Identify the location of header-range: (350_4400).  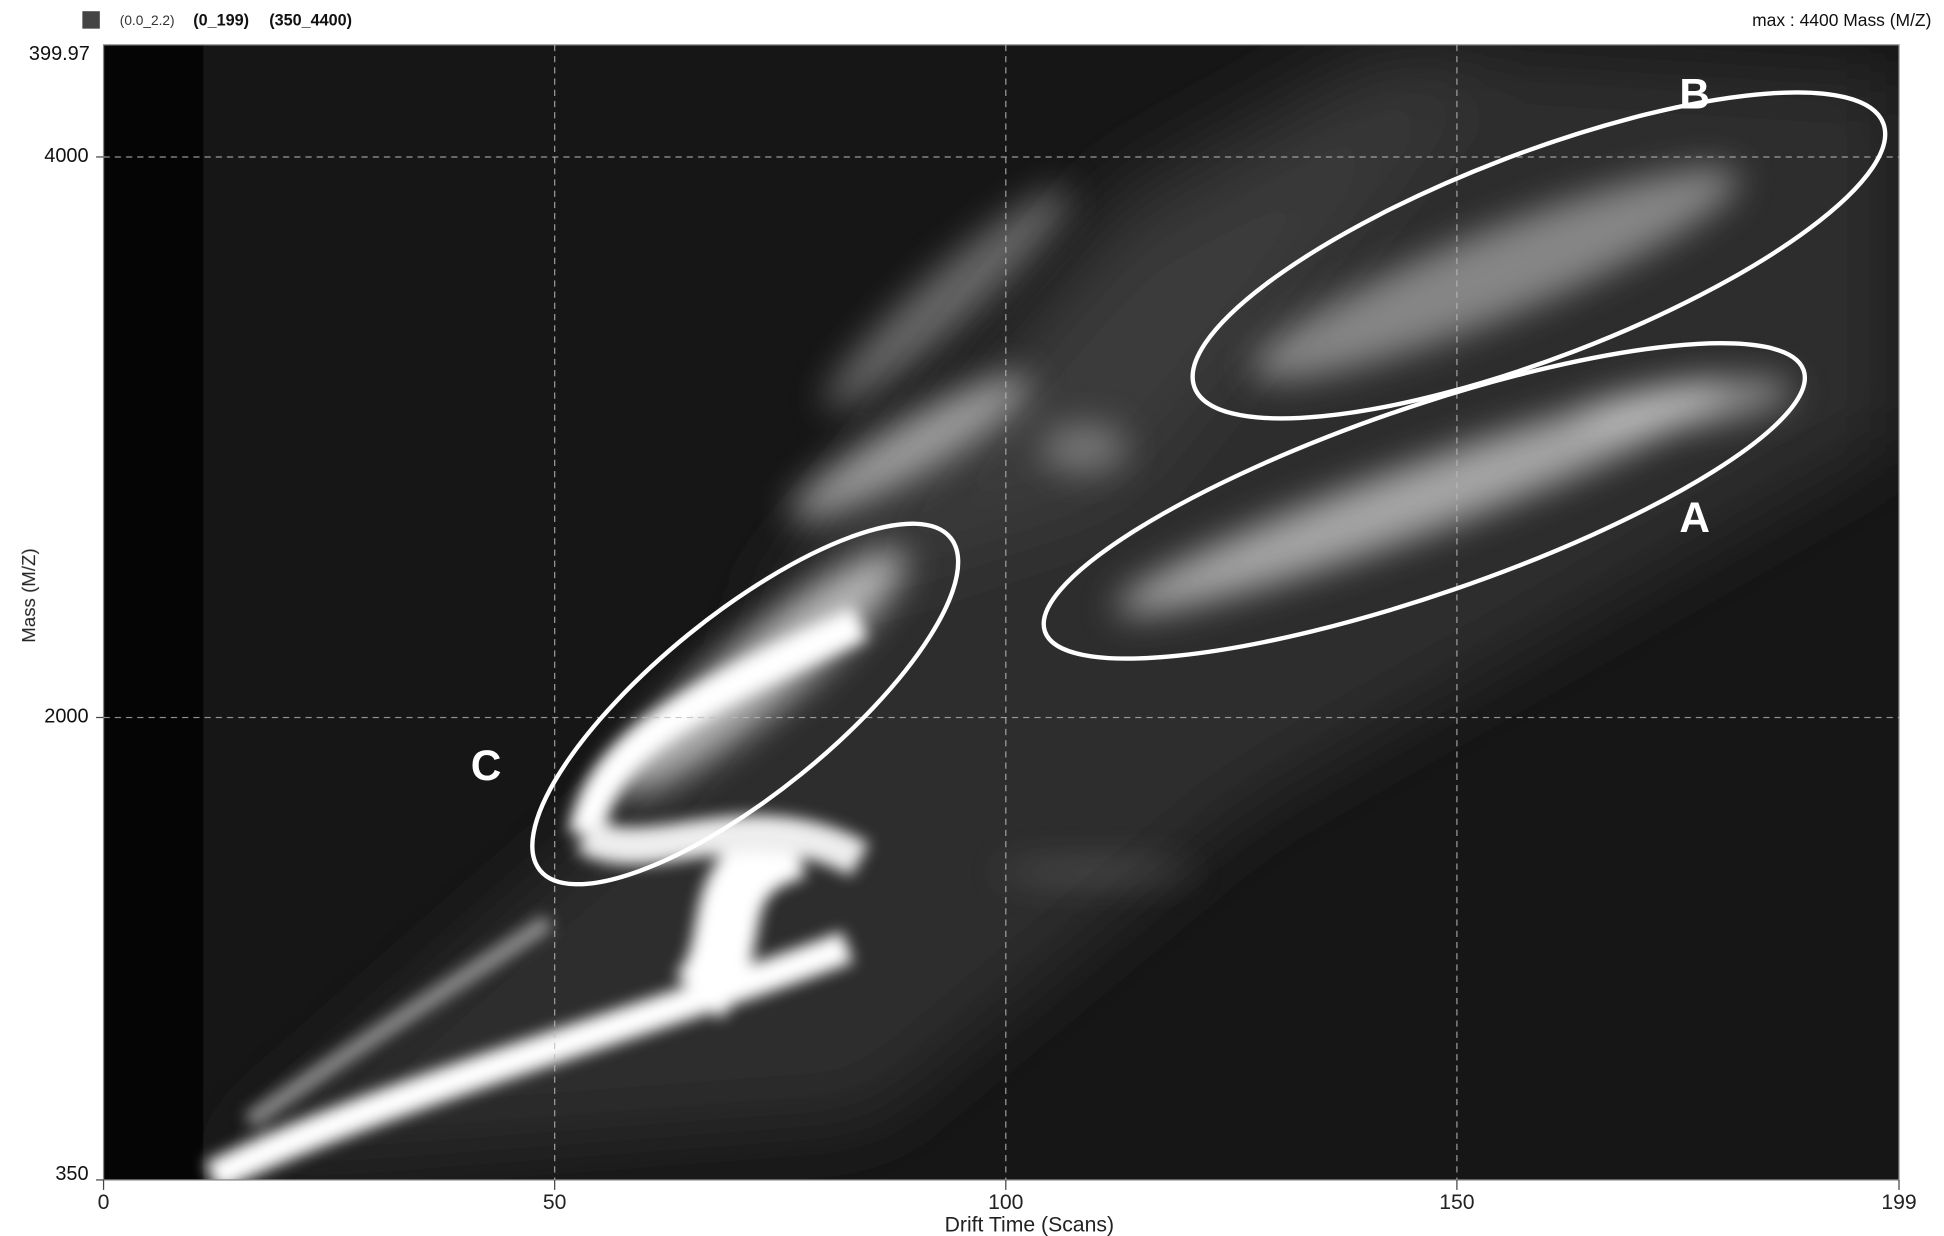
(310, 20).